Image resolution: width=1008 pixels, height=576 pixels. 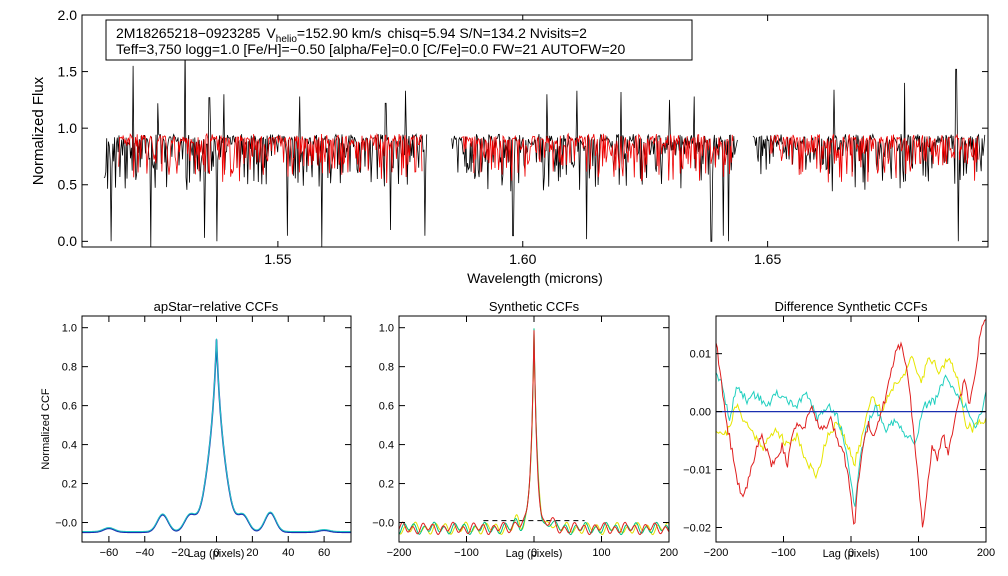 What do you see at coordinates (68, 71) in the screenshot?
I see `spectrum-ytick-label: 1.5` at bounding box center [68, 71].